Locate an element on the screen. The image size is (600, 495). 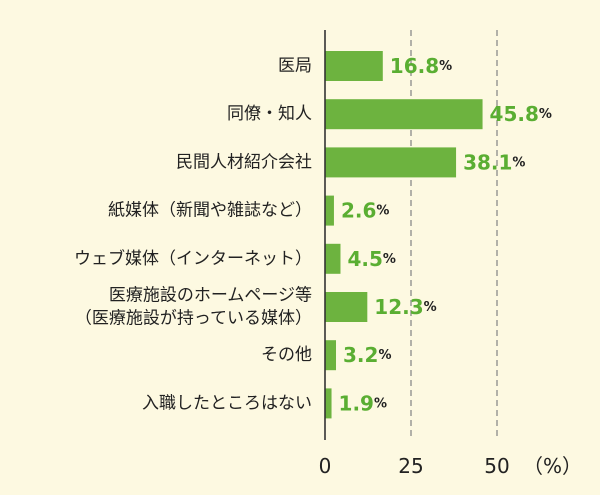
value-label-4: 4.5% is located at coordinates (371, 259).